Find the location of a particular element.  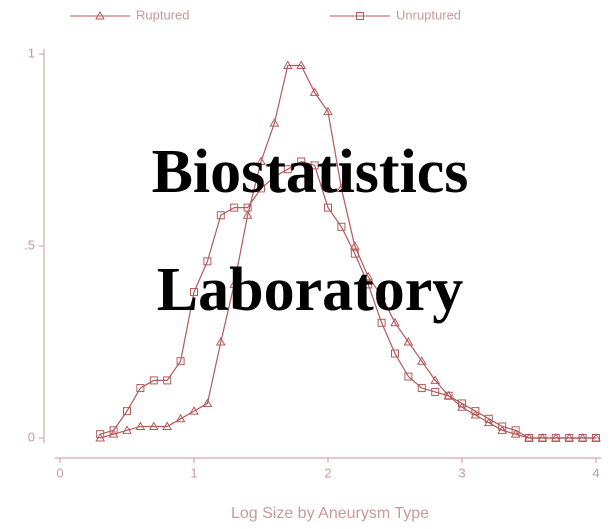

x-tick-label: 4 is located at coordinates (595, 472).